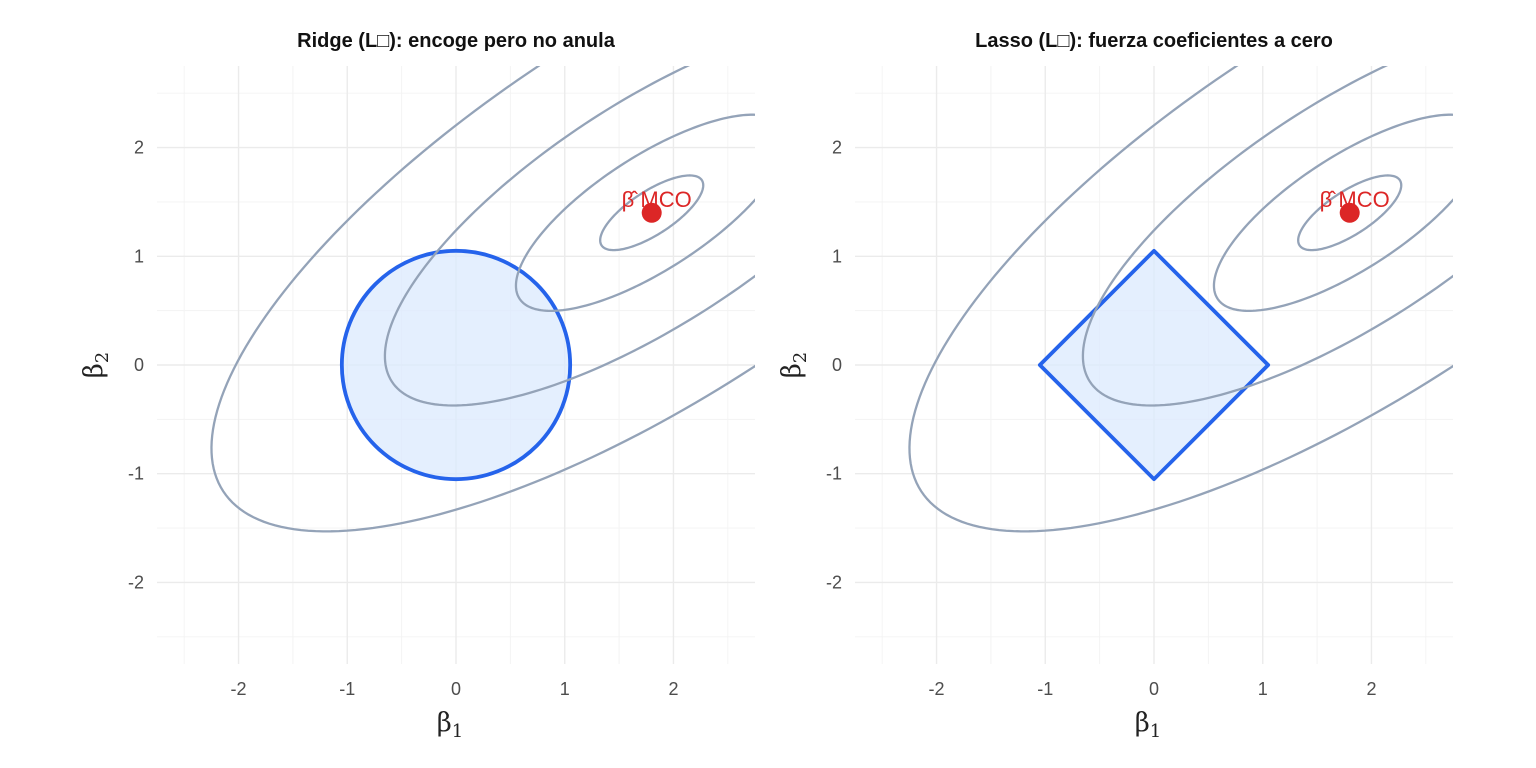 This screenshot has height=768, width=1536. Describe the element at coordinates (456, 365) in the screenshot. I see `ridge-constraint-circle` at that location.